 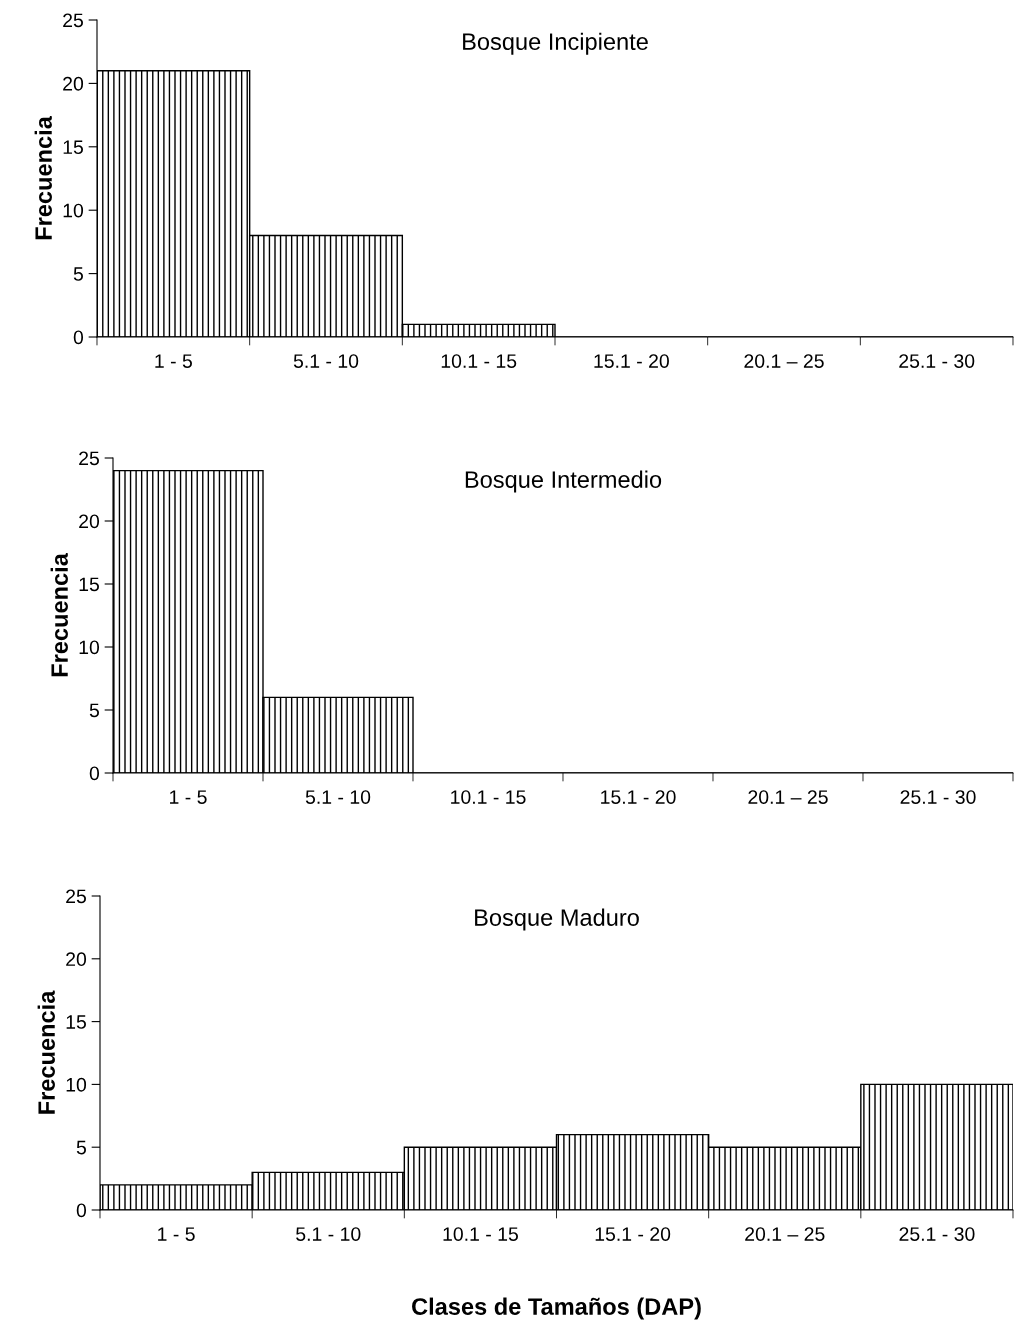 I want to click on chart-title: Bosque Intermedio, so click(x=563, y=481).